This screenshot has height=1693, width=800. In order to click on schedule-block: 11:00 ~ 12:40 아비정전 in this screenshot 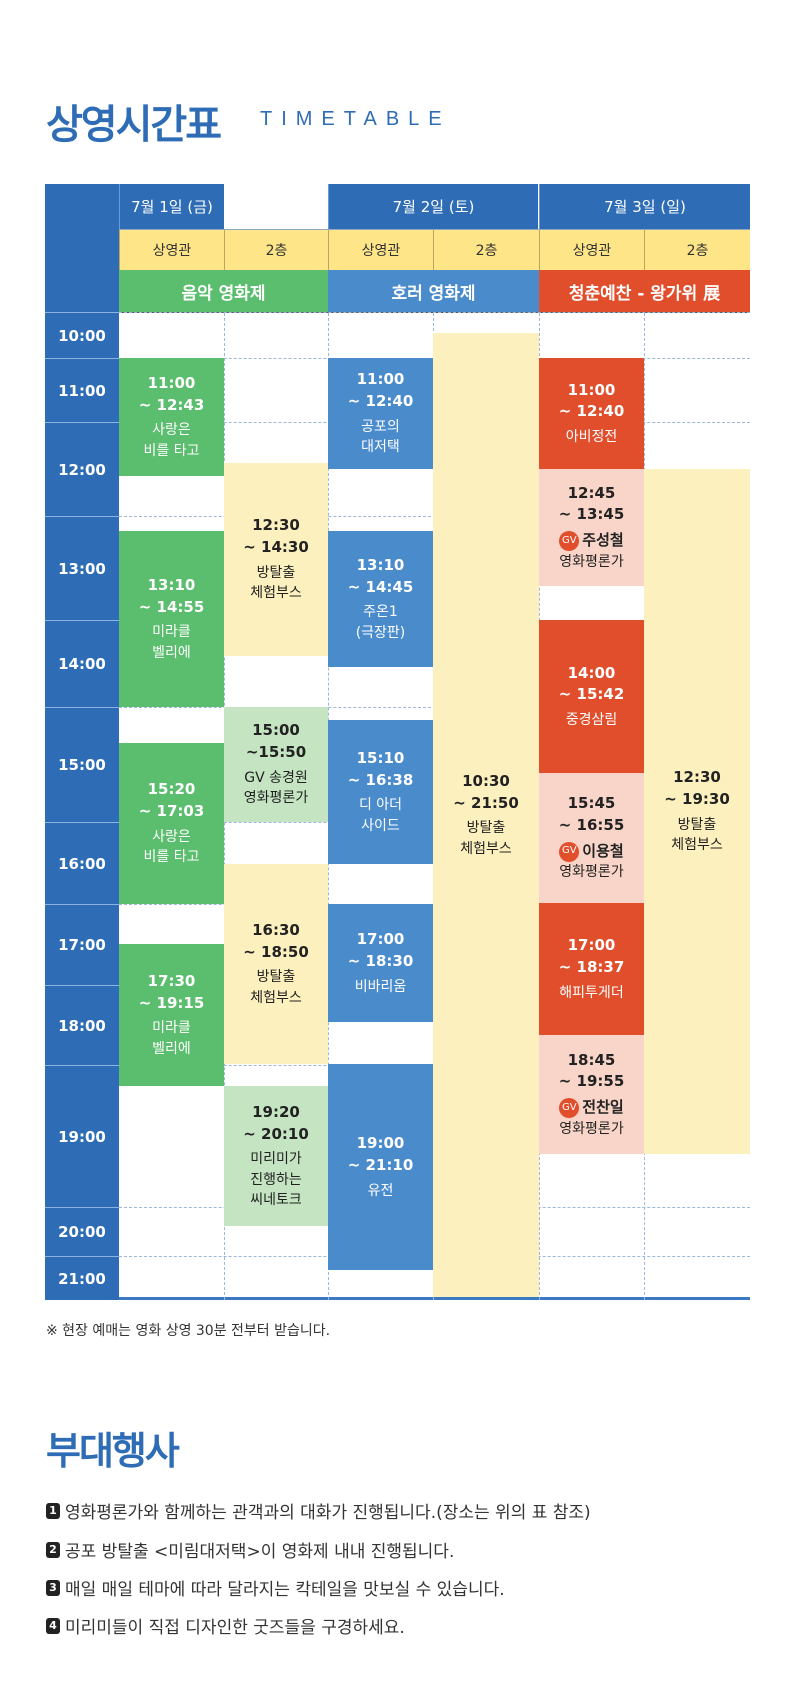, I will do `click(591, 413)`.